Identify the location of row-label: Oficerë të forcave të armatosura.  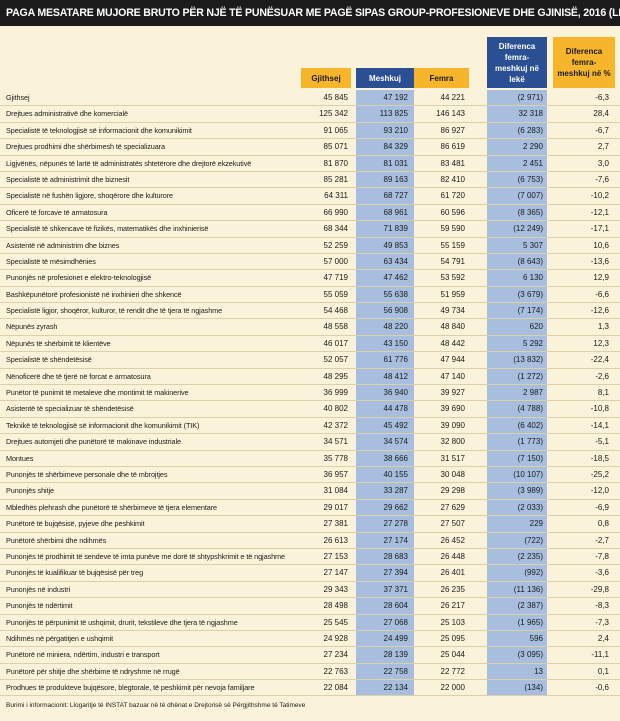
(57, 212).